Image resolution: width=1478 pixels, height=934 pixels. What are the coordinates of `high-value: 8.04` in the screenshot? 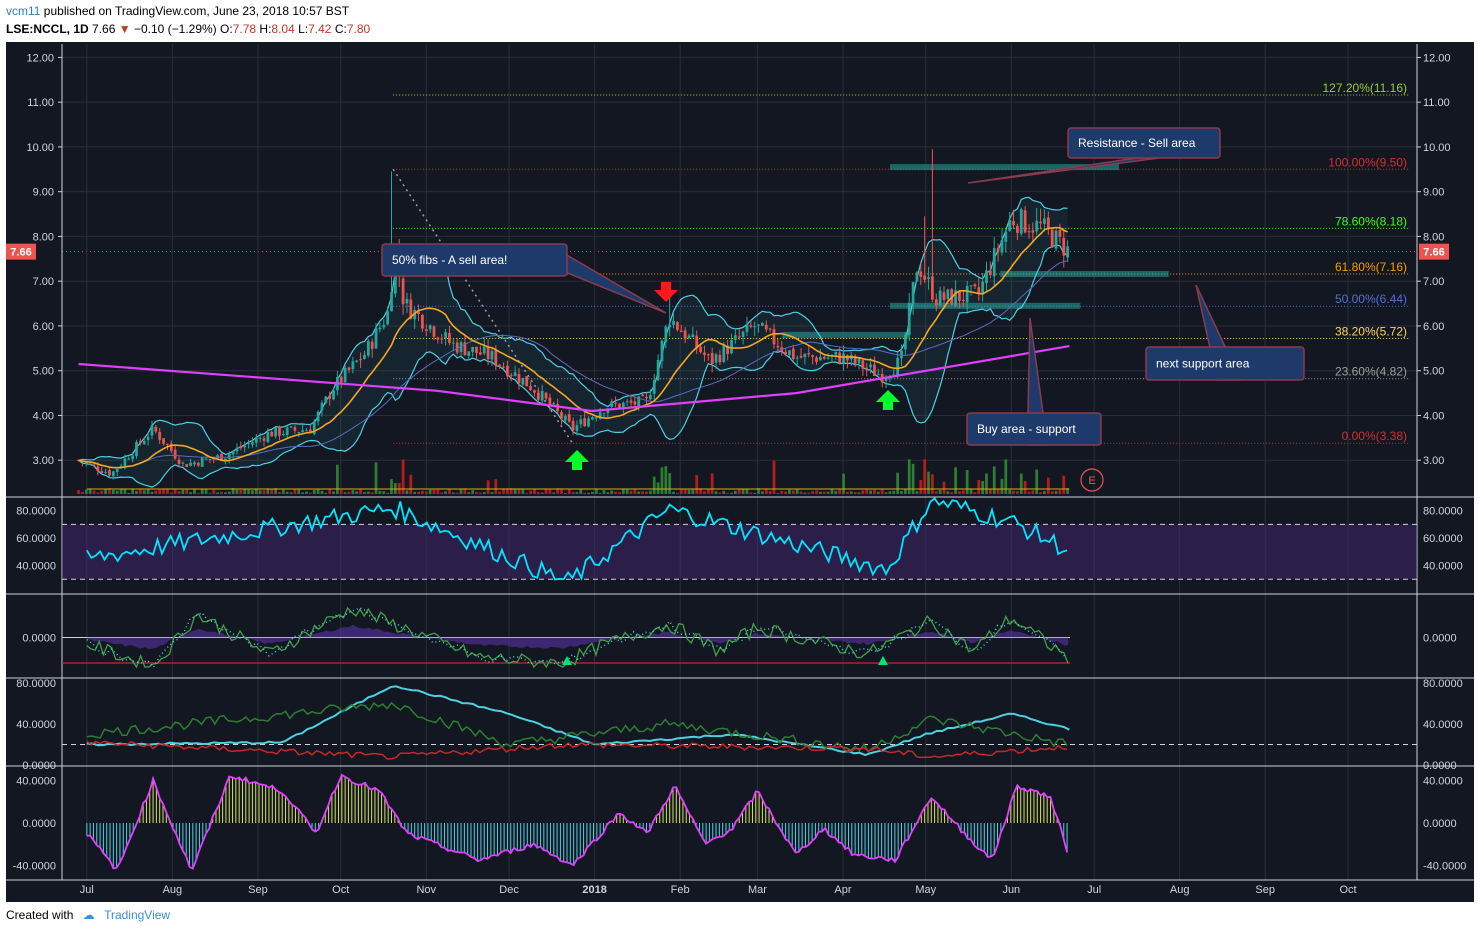 It's located at (283, 29).